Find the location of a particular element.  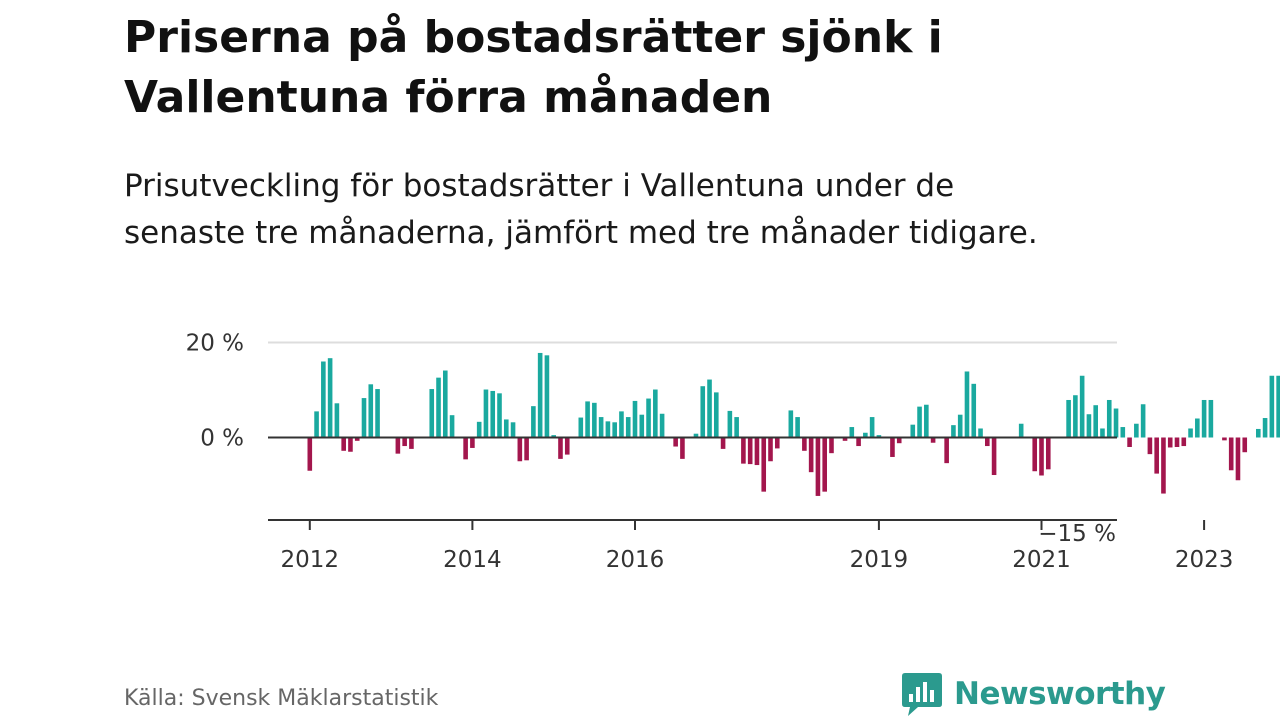

source-note: Källa: Svensk Mäklarstatistik is located at coordinates (281, 698).